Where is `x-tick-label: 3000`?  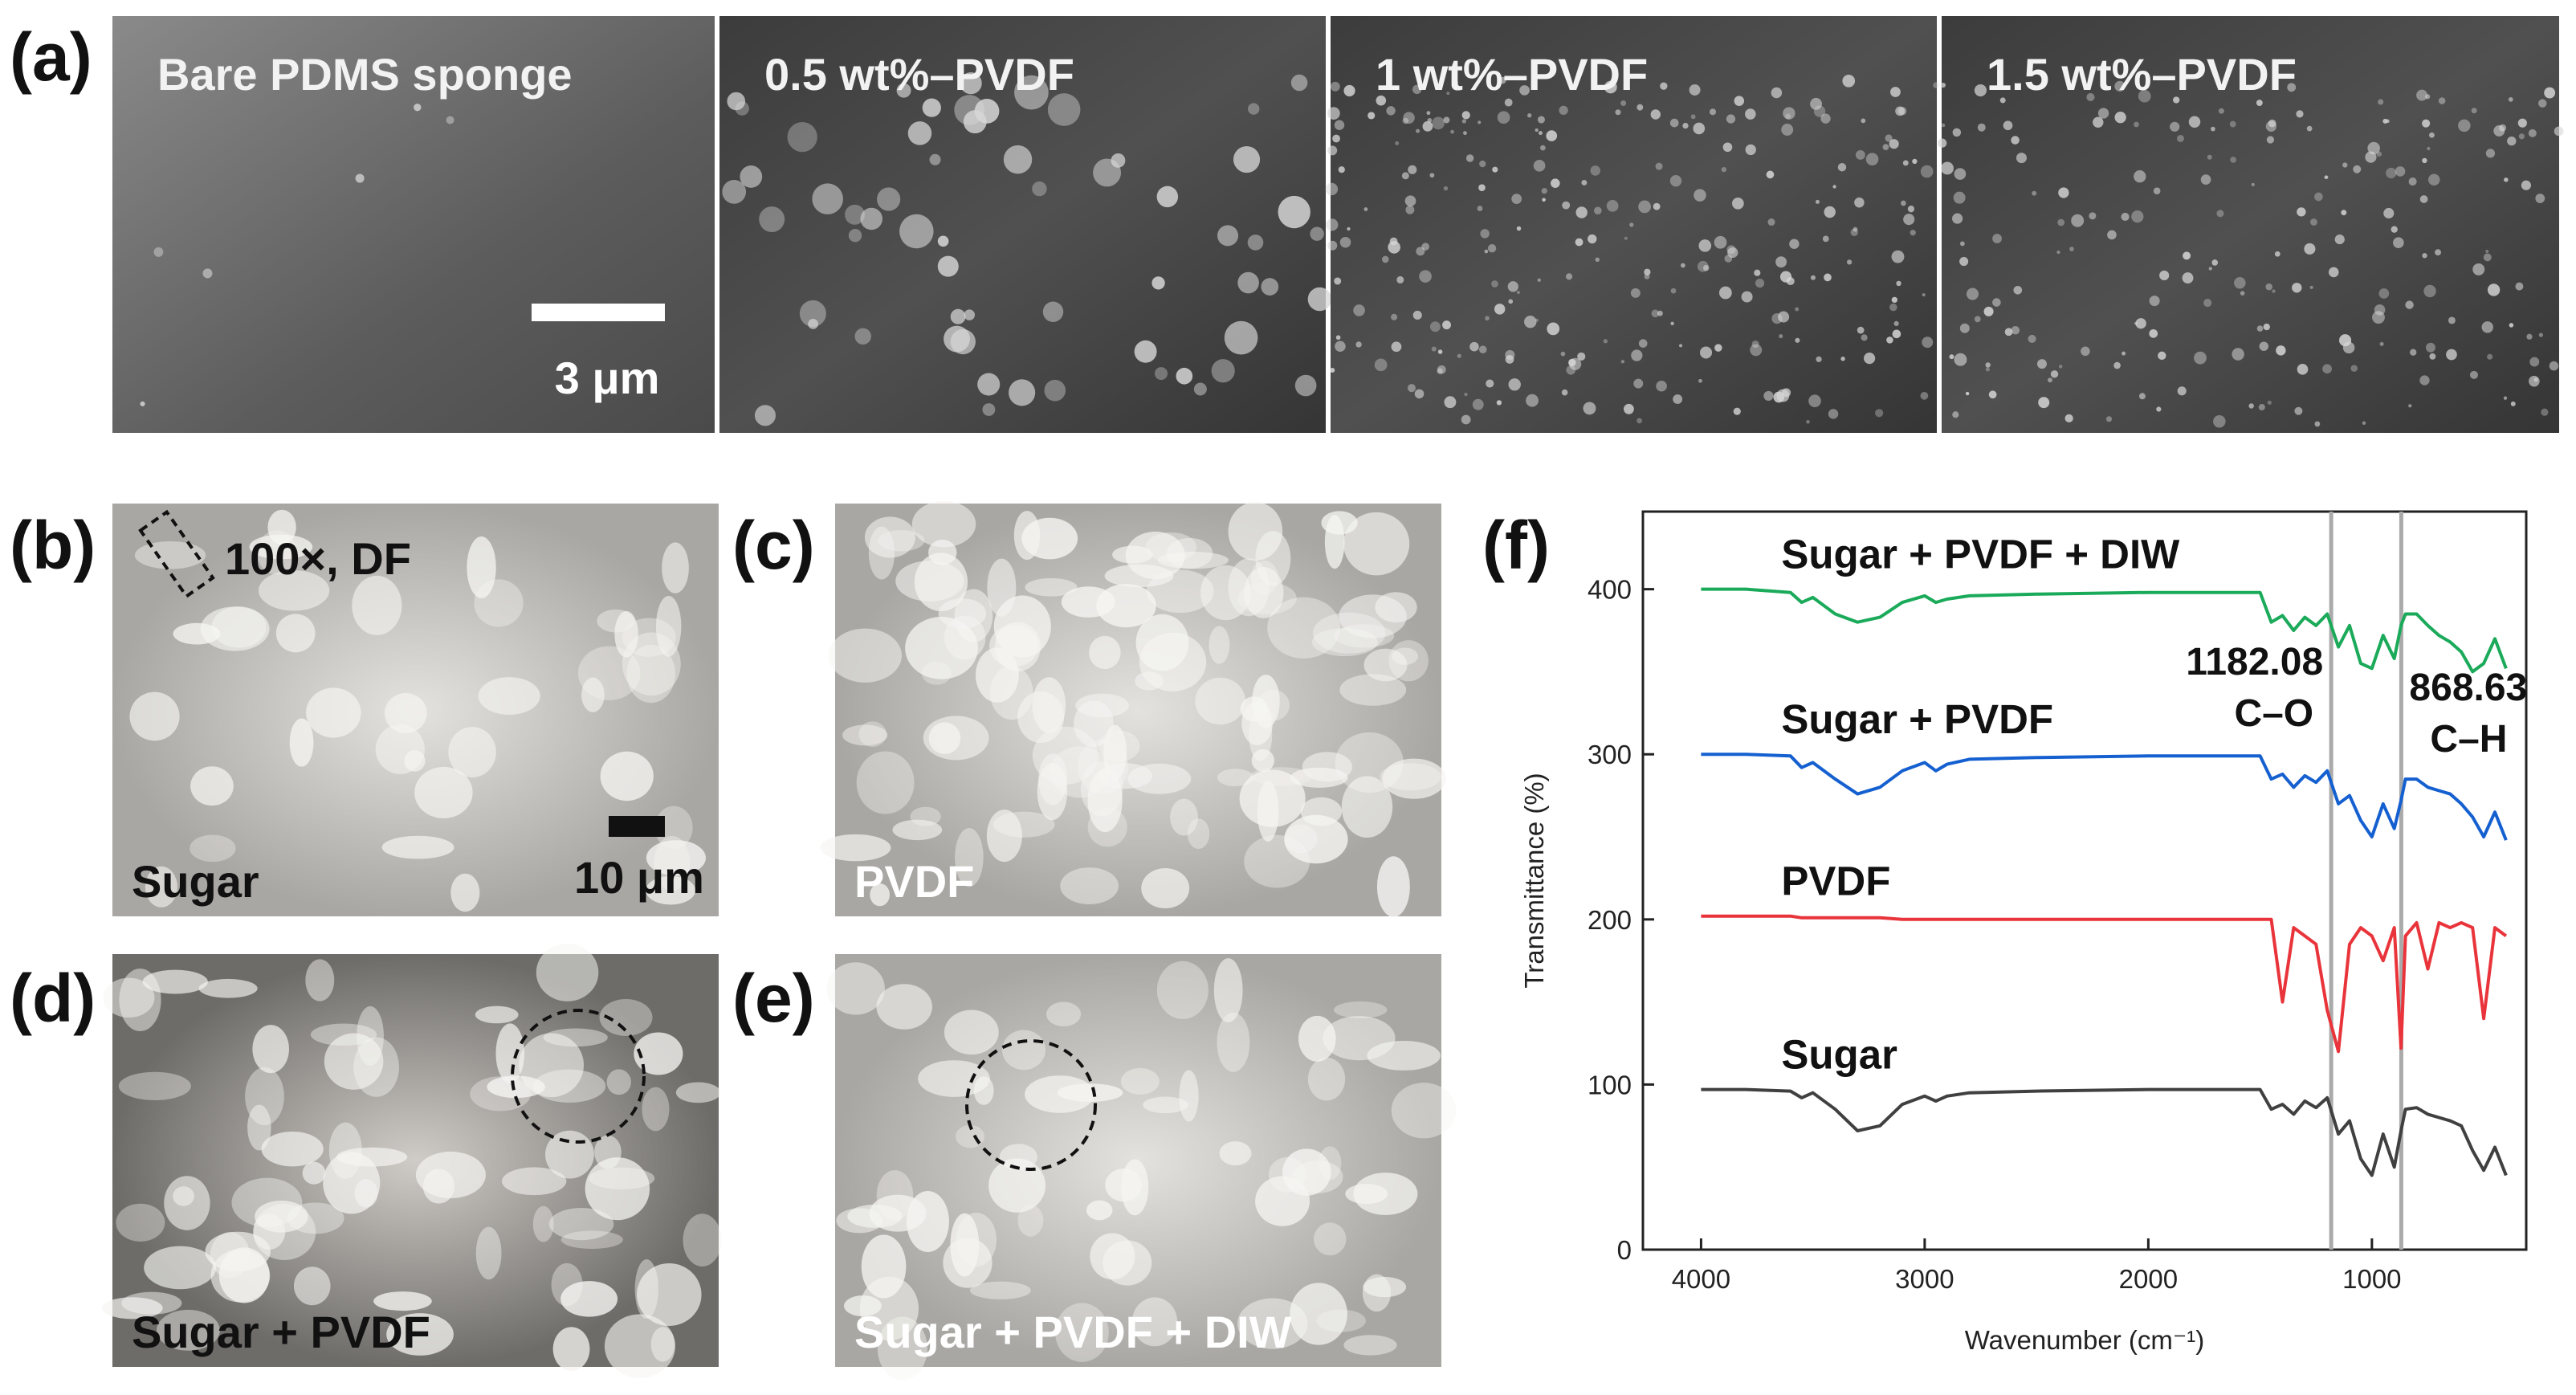 x-tick-label: 3000 is located at coordinates (1924, 1279).